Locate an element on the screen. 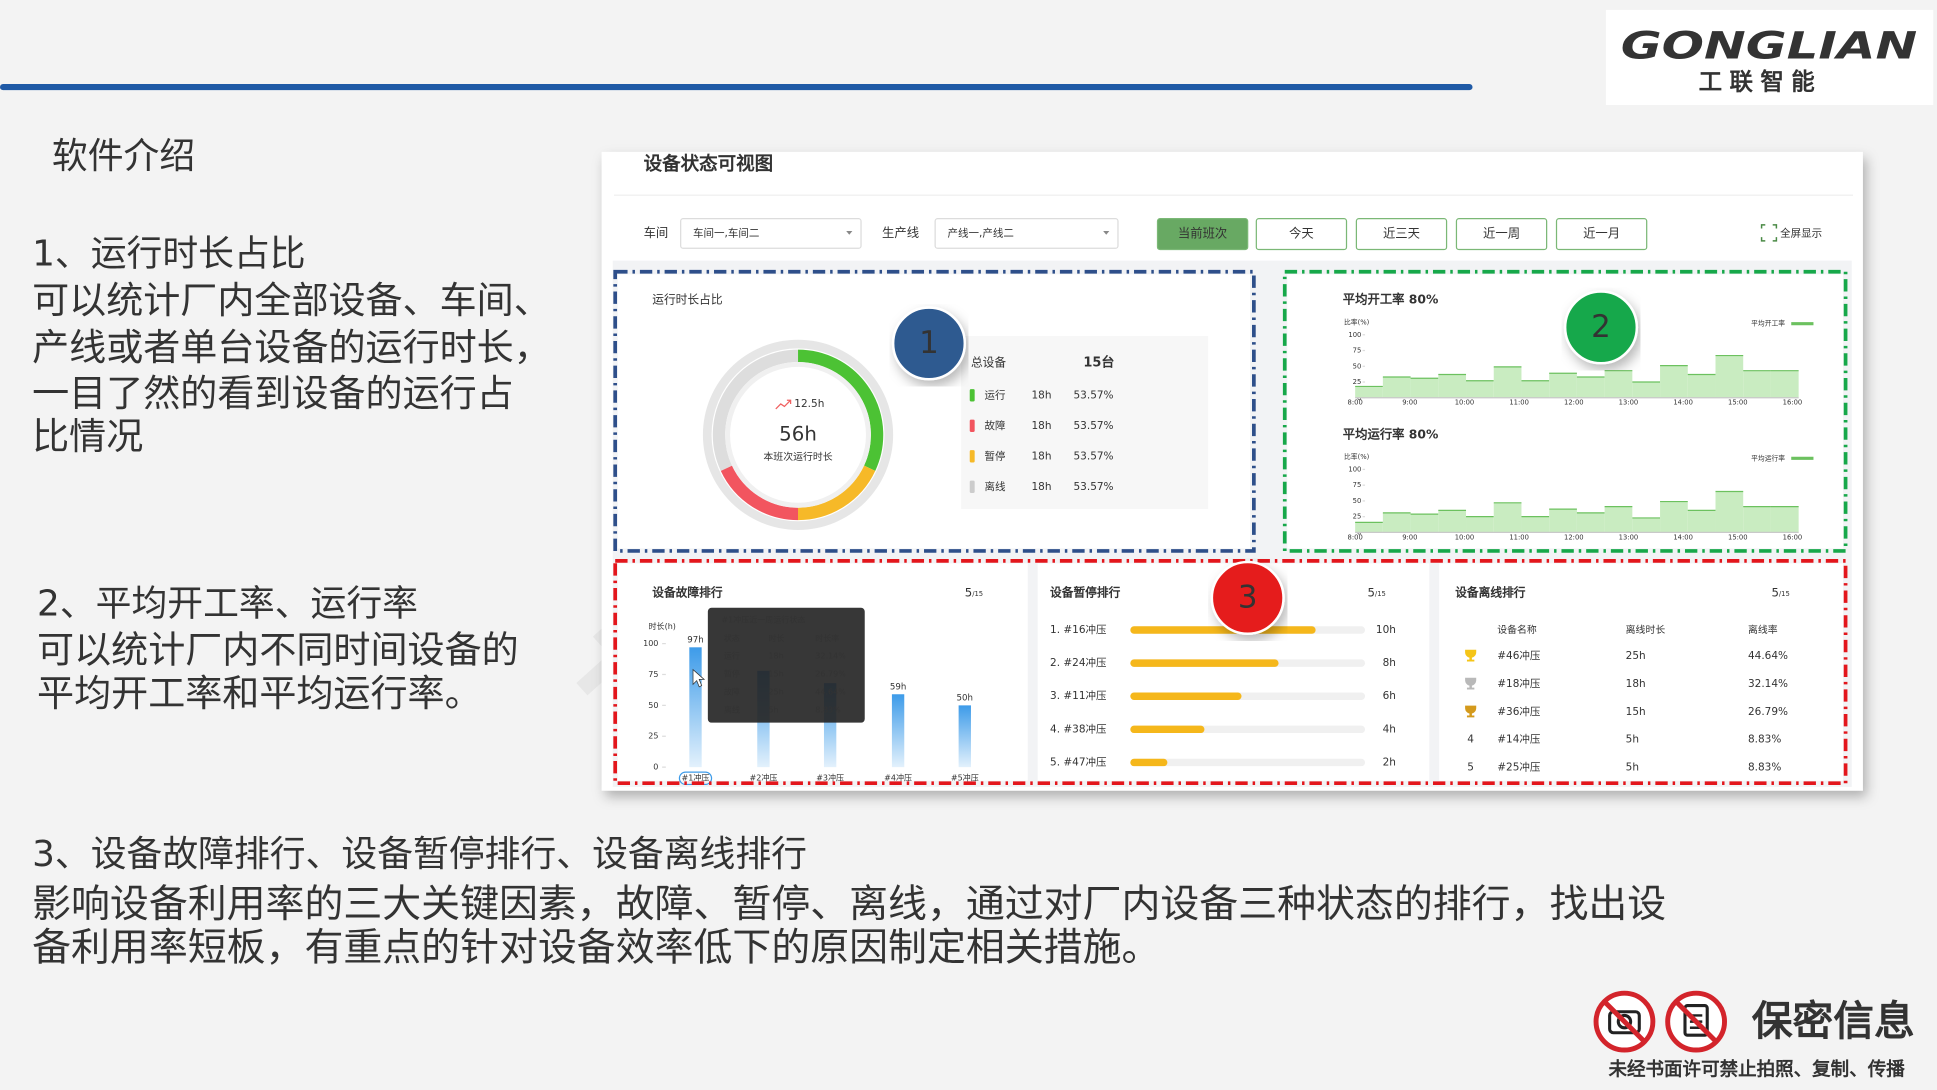 The image size is (1937, 1090). x-tick-label: 9:00 is located at coordinates (1409, 403).